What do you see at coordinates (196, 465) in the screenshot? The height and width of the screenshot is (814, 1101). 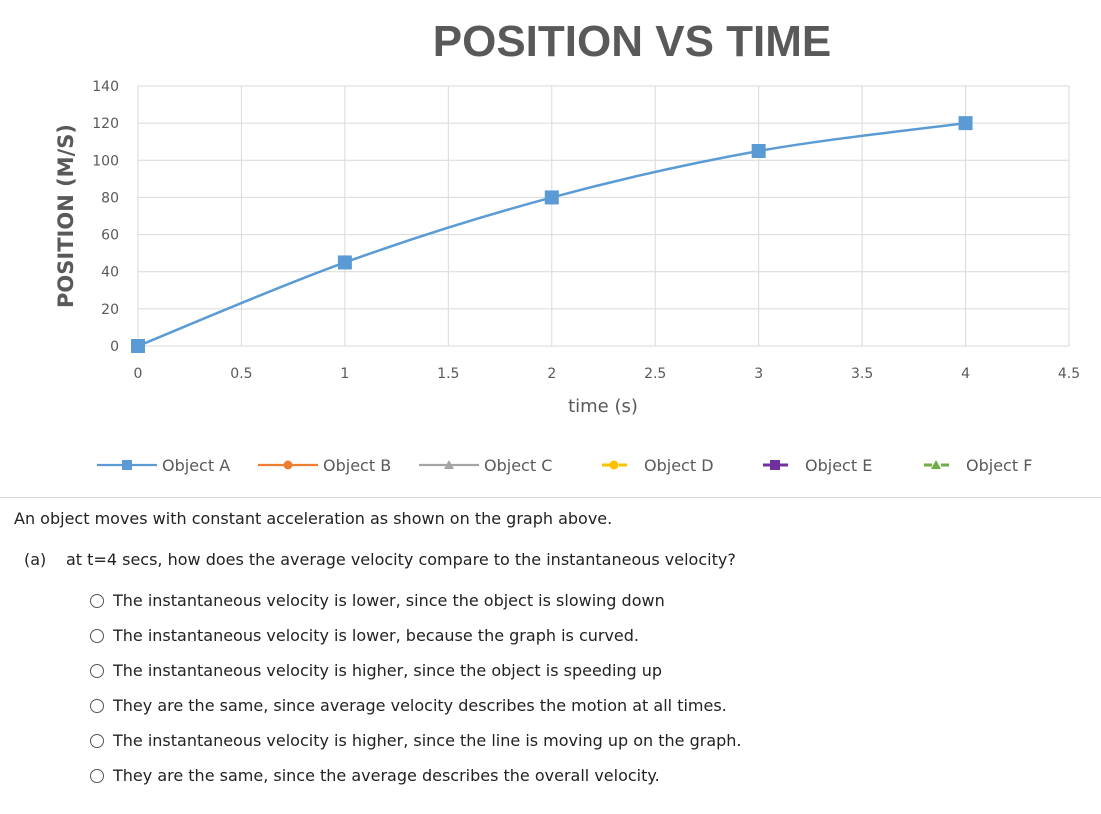 I see `legend-label: Object A` at bounding box center [196, 465].